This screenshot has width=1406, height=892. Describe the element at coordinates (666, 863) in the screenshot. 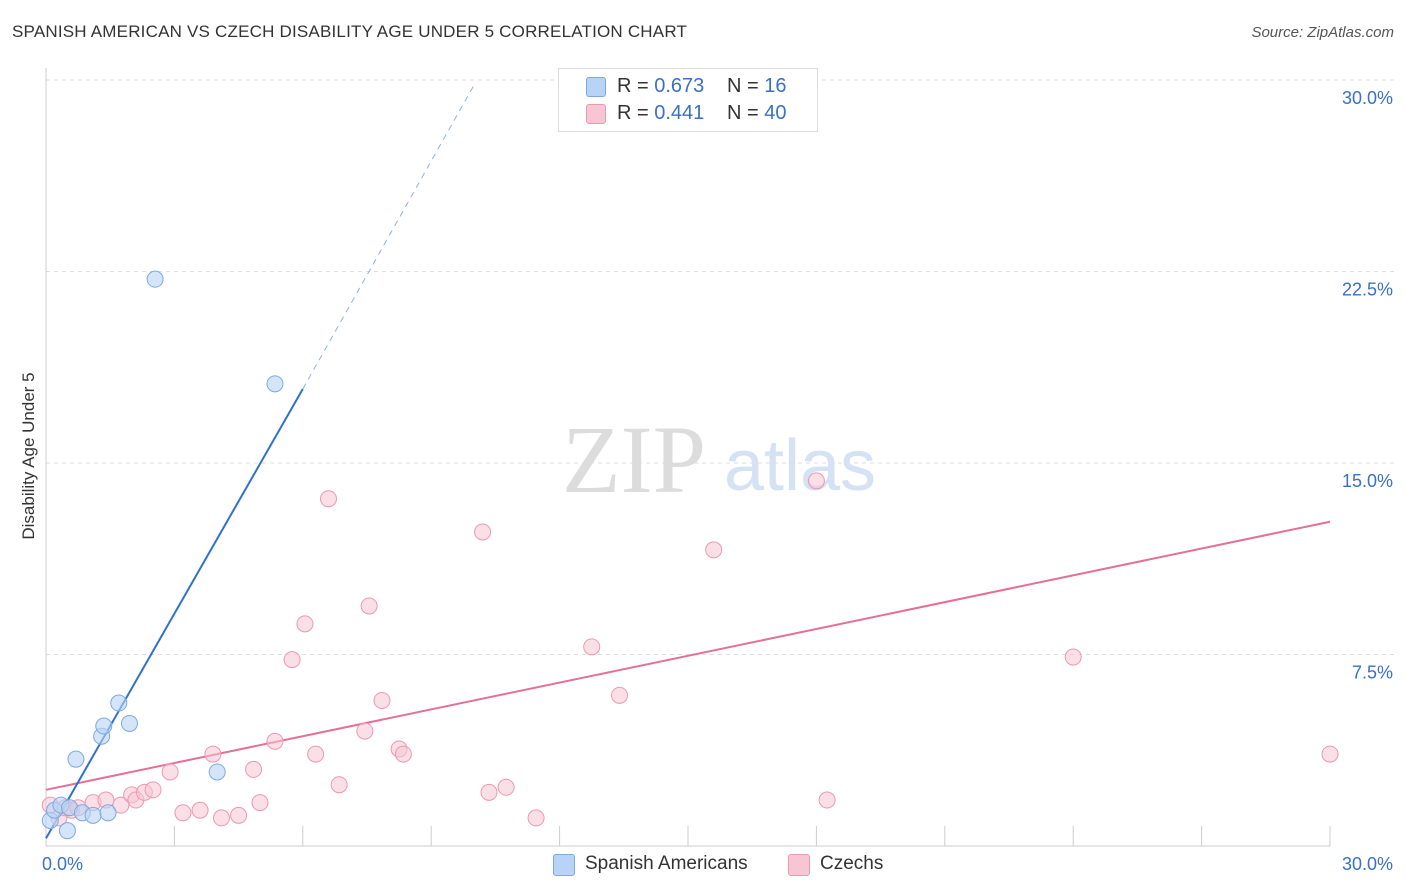

I see `bottom-legend-label: Spanish Americans` at that location.